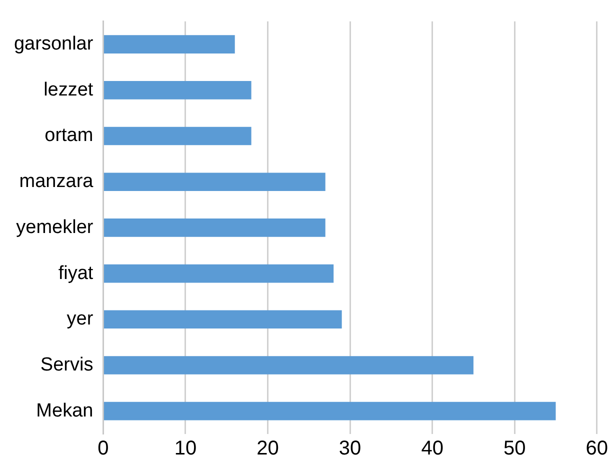 This screenshot has width=611, height=468. Describe the element at coordinates (432, 449) in the screenshot. I see `x-tick-label: 40` at that location.